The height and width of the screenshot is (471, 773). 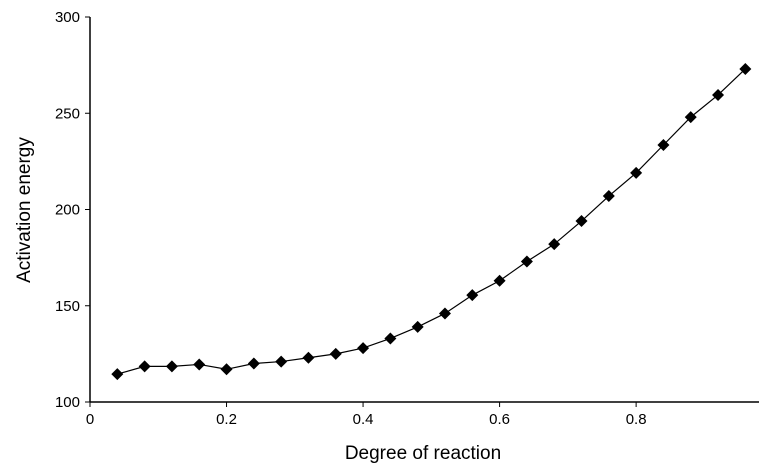 What do you see at coordinates (636, 419) in the screenshot?
I see `x-tick-label: 0.8` at bounding box center [636, 419].